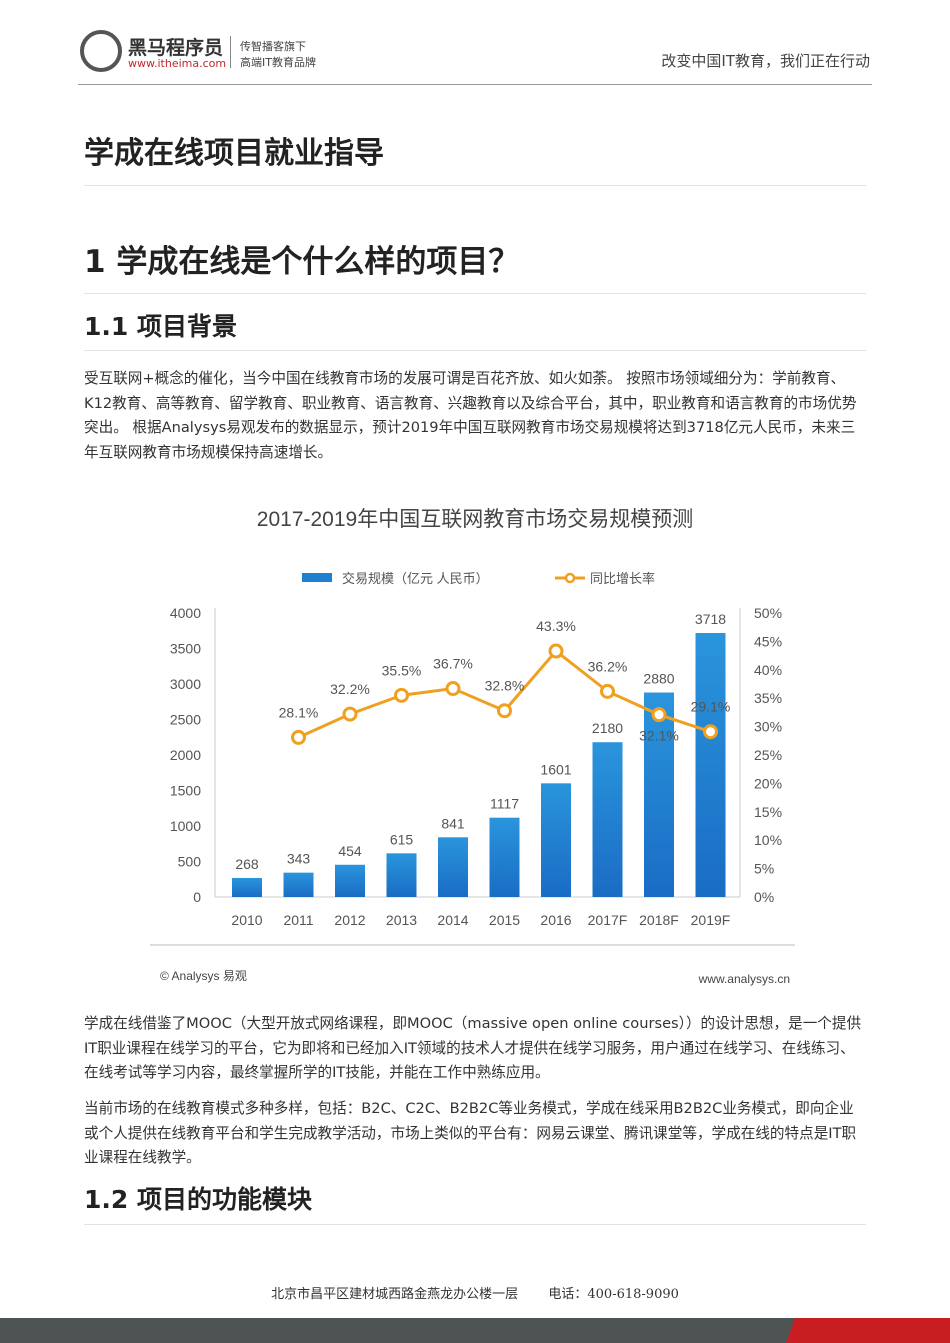 The image size is (950, 1343). Describe the element at coordinates (868, 1330) in the screenshot. I see `footer-accent` at that location.